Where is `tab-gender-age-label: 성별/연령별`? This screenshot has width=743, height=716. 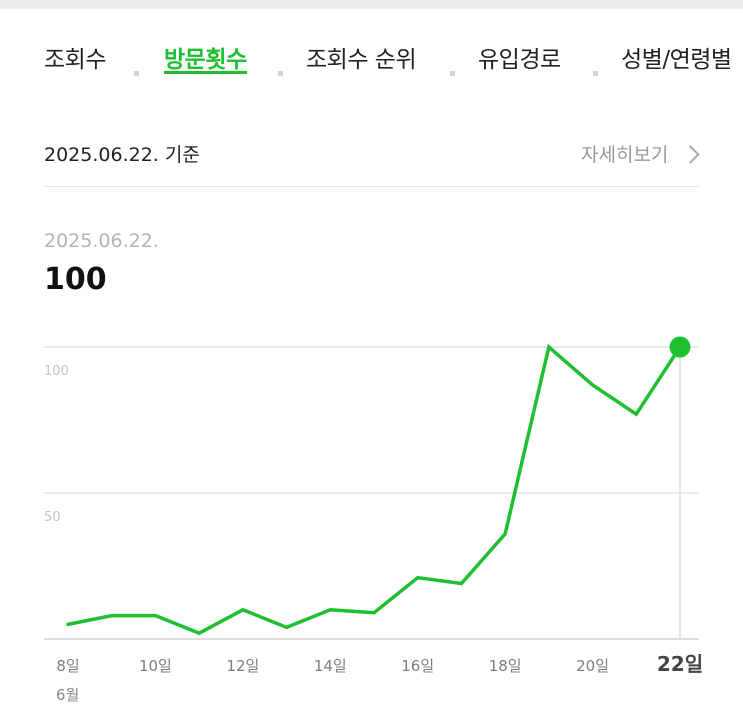 tab-gender-age-label: 성별/연령별 is located at coordinates (676, 60).